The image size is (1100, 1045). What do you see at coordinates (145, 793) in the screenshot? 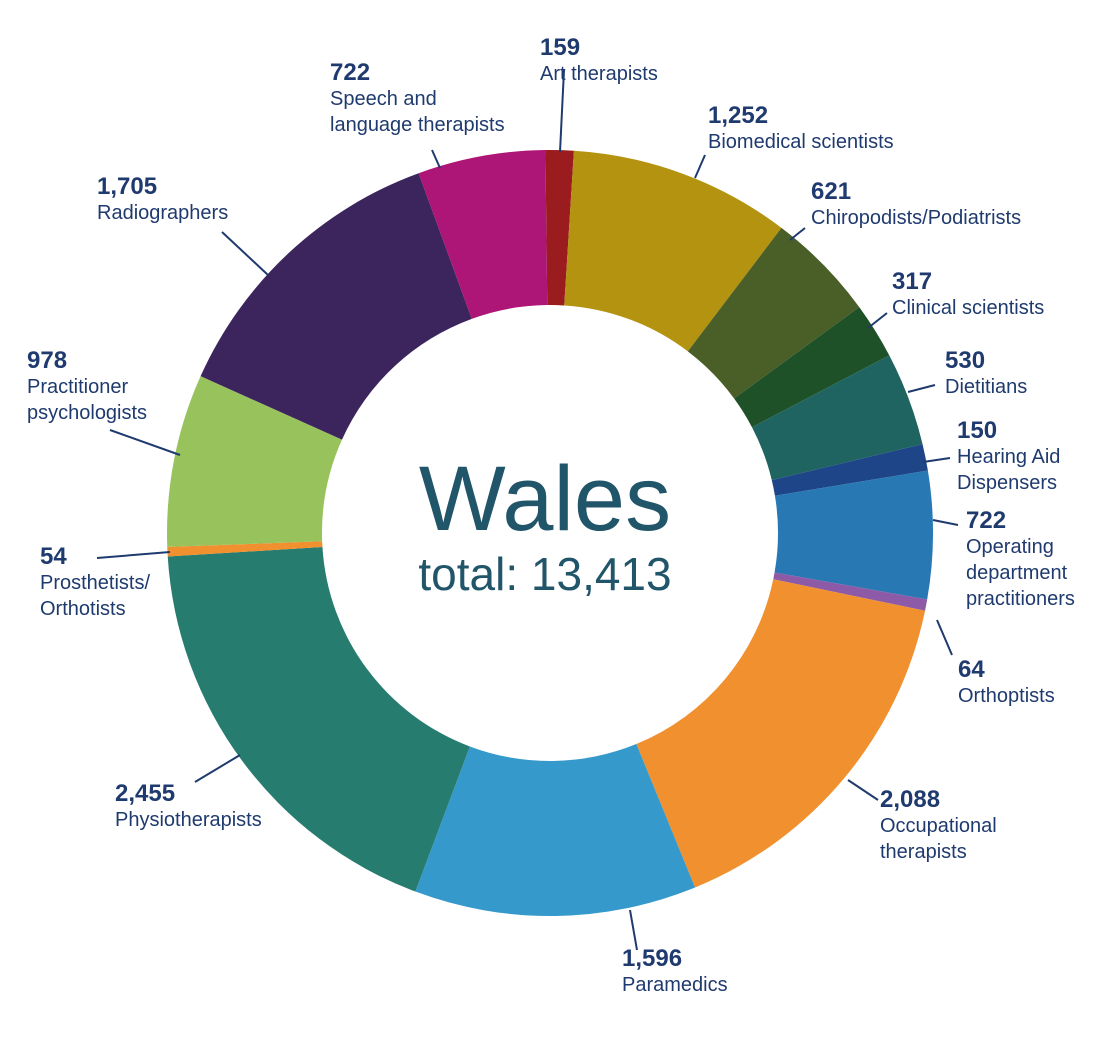
I see `value-label-physiotherapists: 2,455` at bounding box center [145, 793].